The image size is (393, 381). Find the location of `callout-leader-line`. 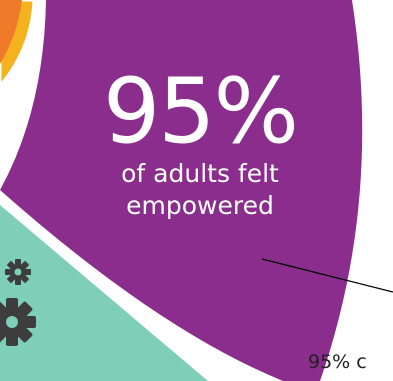

callout-leader-line is located at coordinates (327, 275).